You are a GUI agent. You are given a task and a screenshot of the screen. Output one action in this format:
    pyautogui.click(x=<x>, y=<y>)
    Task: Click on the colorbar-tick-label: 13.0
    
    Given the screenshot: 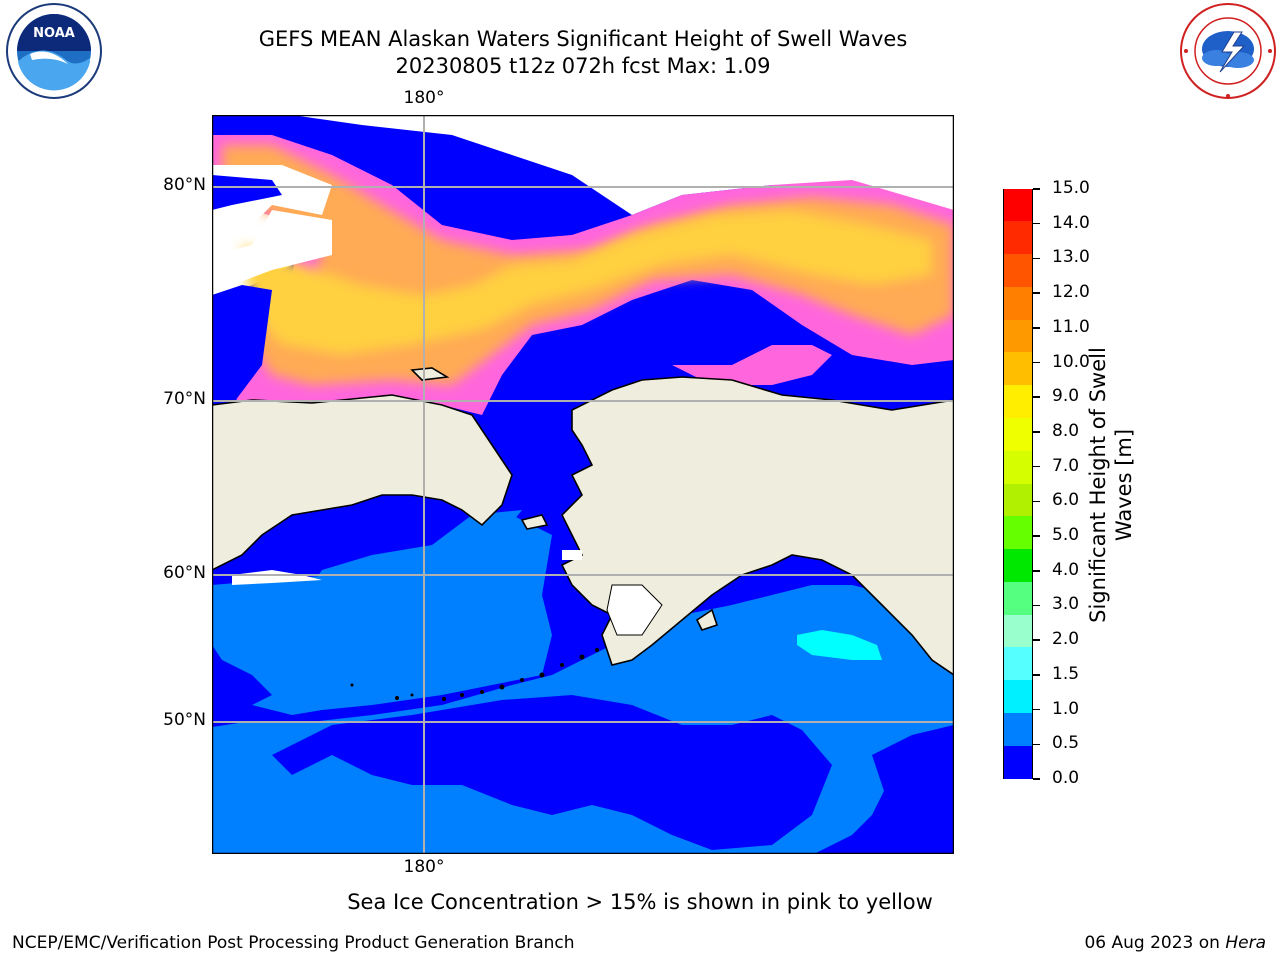 What is the action you would take?
    pyautogui.click(x=1071, y=257)
    